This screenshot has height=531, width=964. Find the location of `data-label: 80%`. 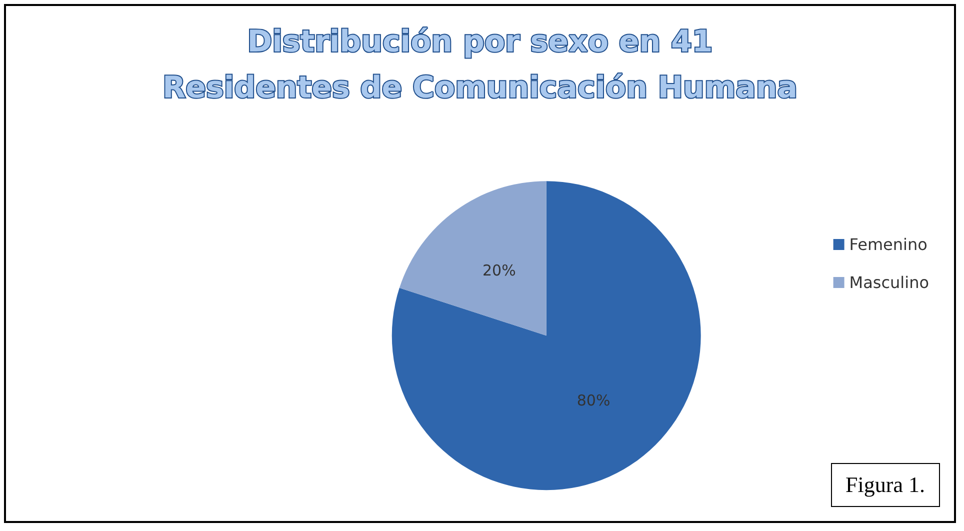

data-label: 80% is located at coordinates (593, 401).